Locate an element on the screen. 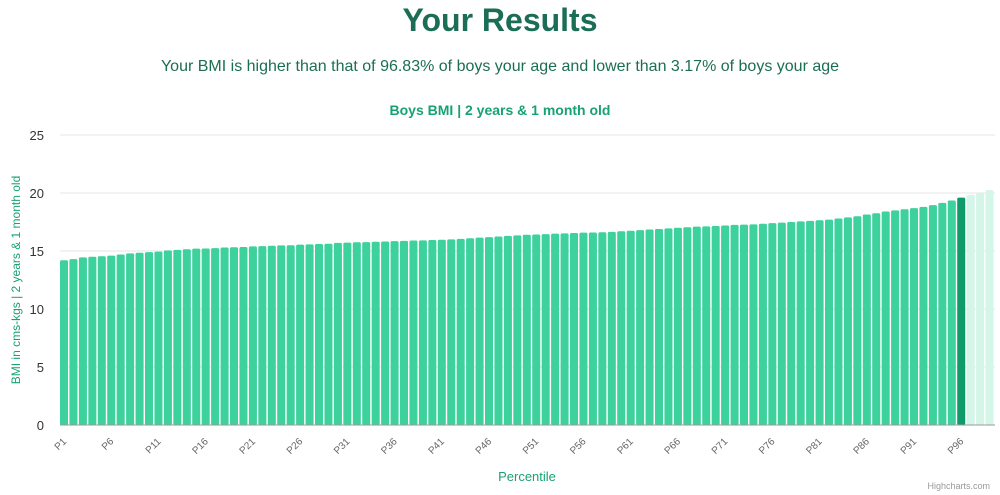  bar-P69 is located at coordinates (706, 325).